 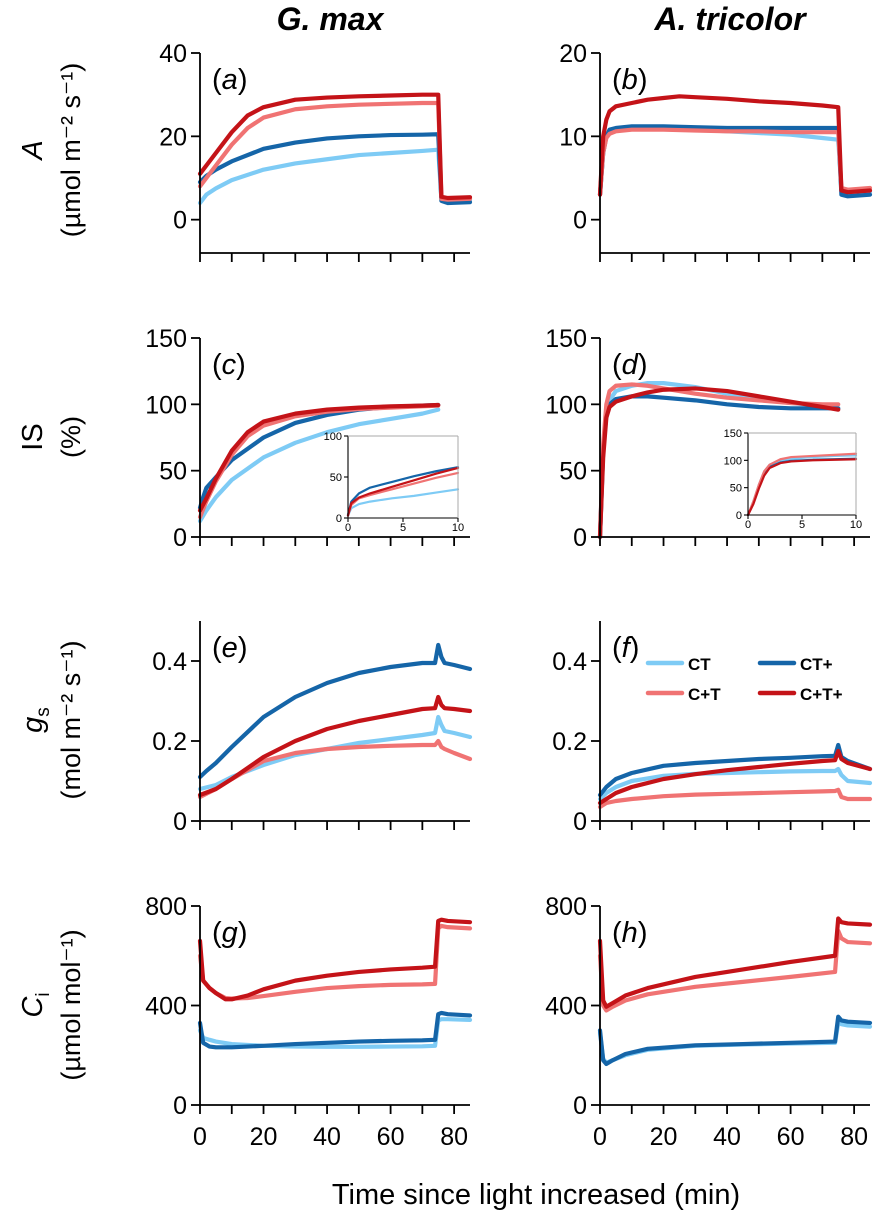 I want to click on y-axis-label: gs (mol m⁻² s⁻¹), so click(x=51, y=720).